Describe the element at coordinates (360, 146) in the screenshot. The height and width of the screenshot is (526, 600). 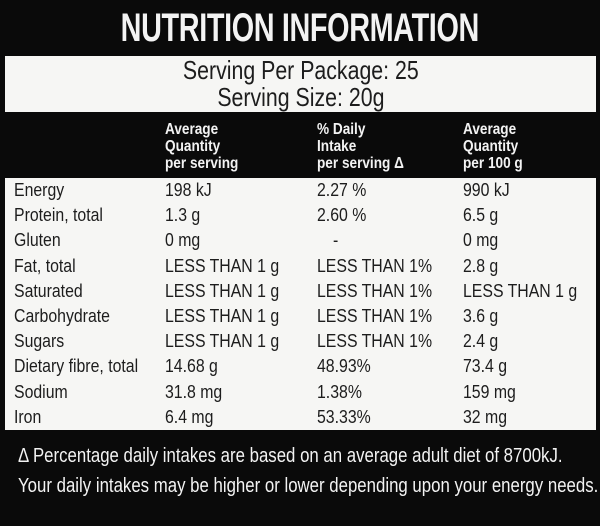
I see `column-header-daily-intake: % Daily Intake per serving Δ` at that location.